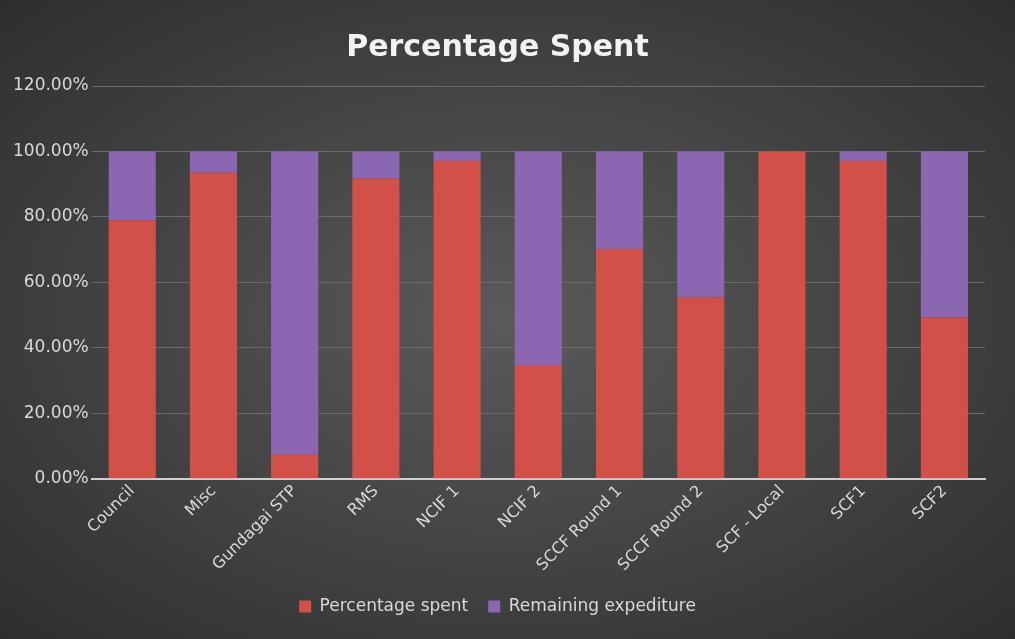  Describe the element at coordinates (56, 346) in the screenshot. I see `y-tick-label: 40.00%` at that location.